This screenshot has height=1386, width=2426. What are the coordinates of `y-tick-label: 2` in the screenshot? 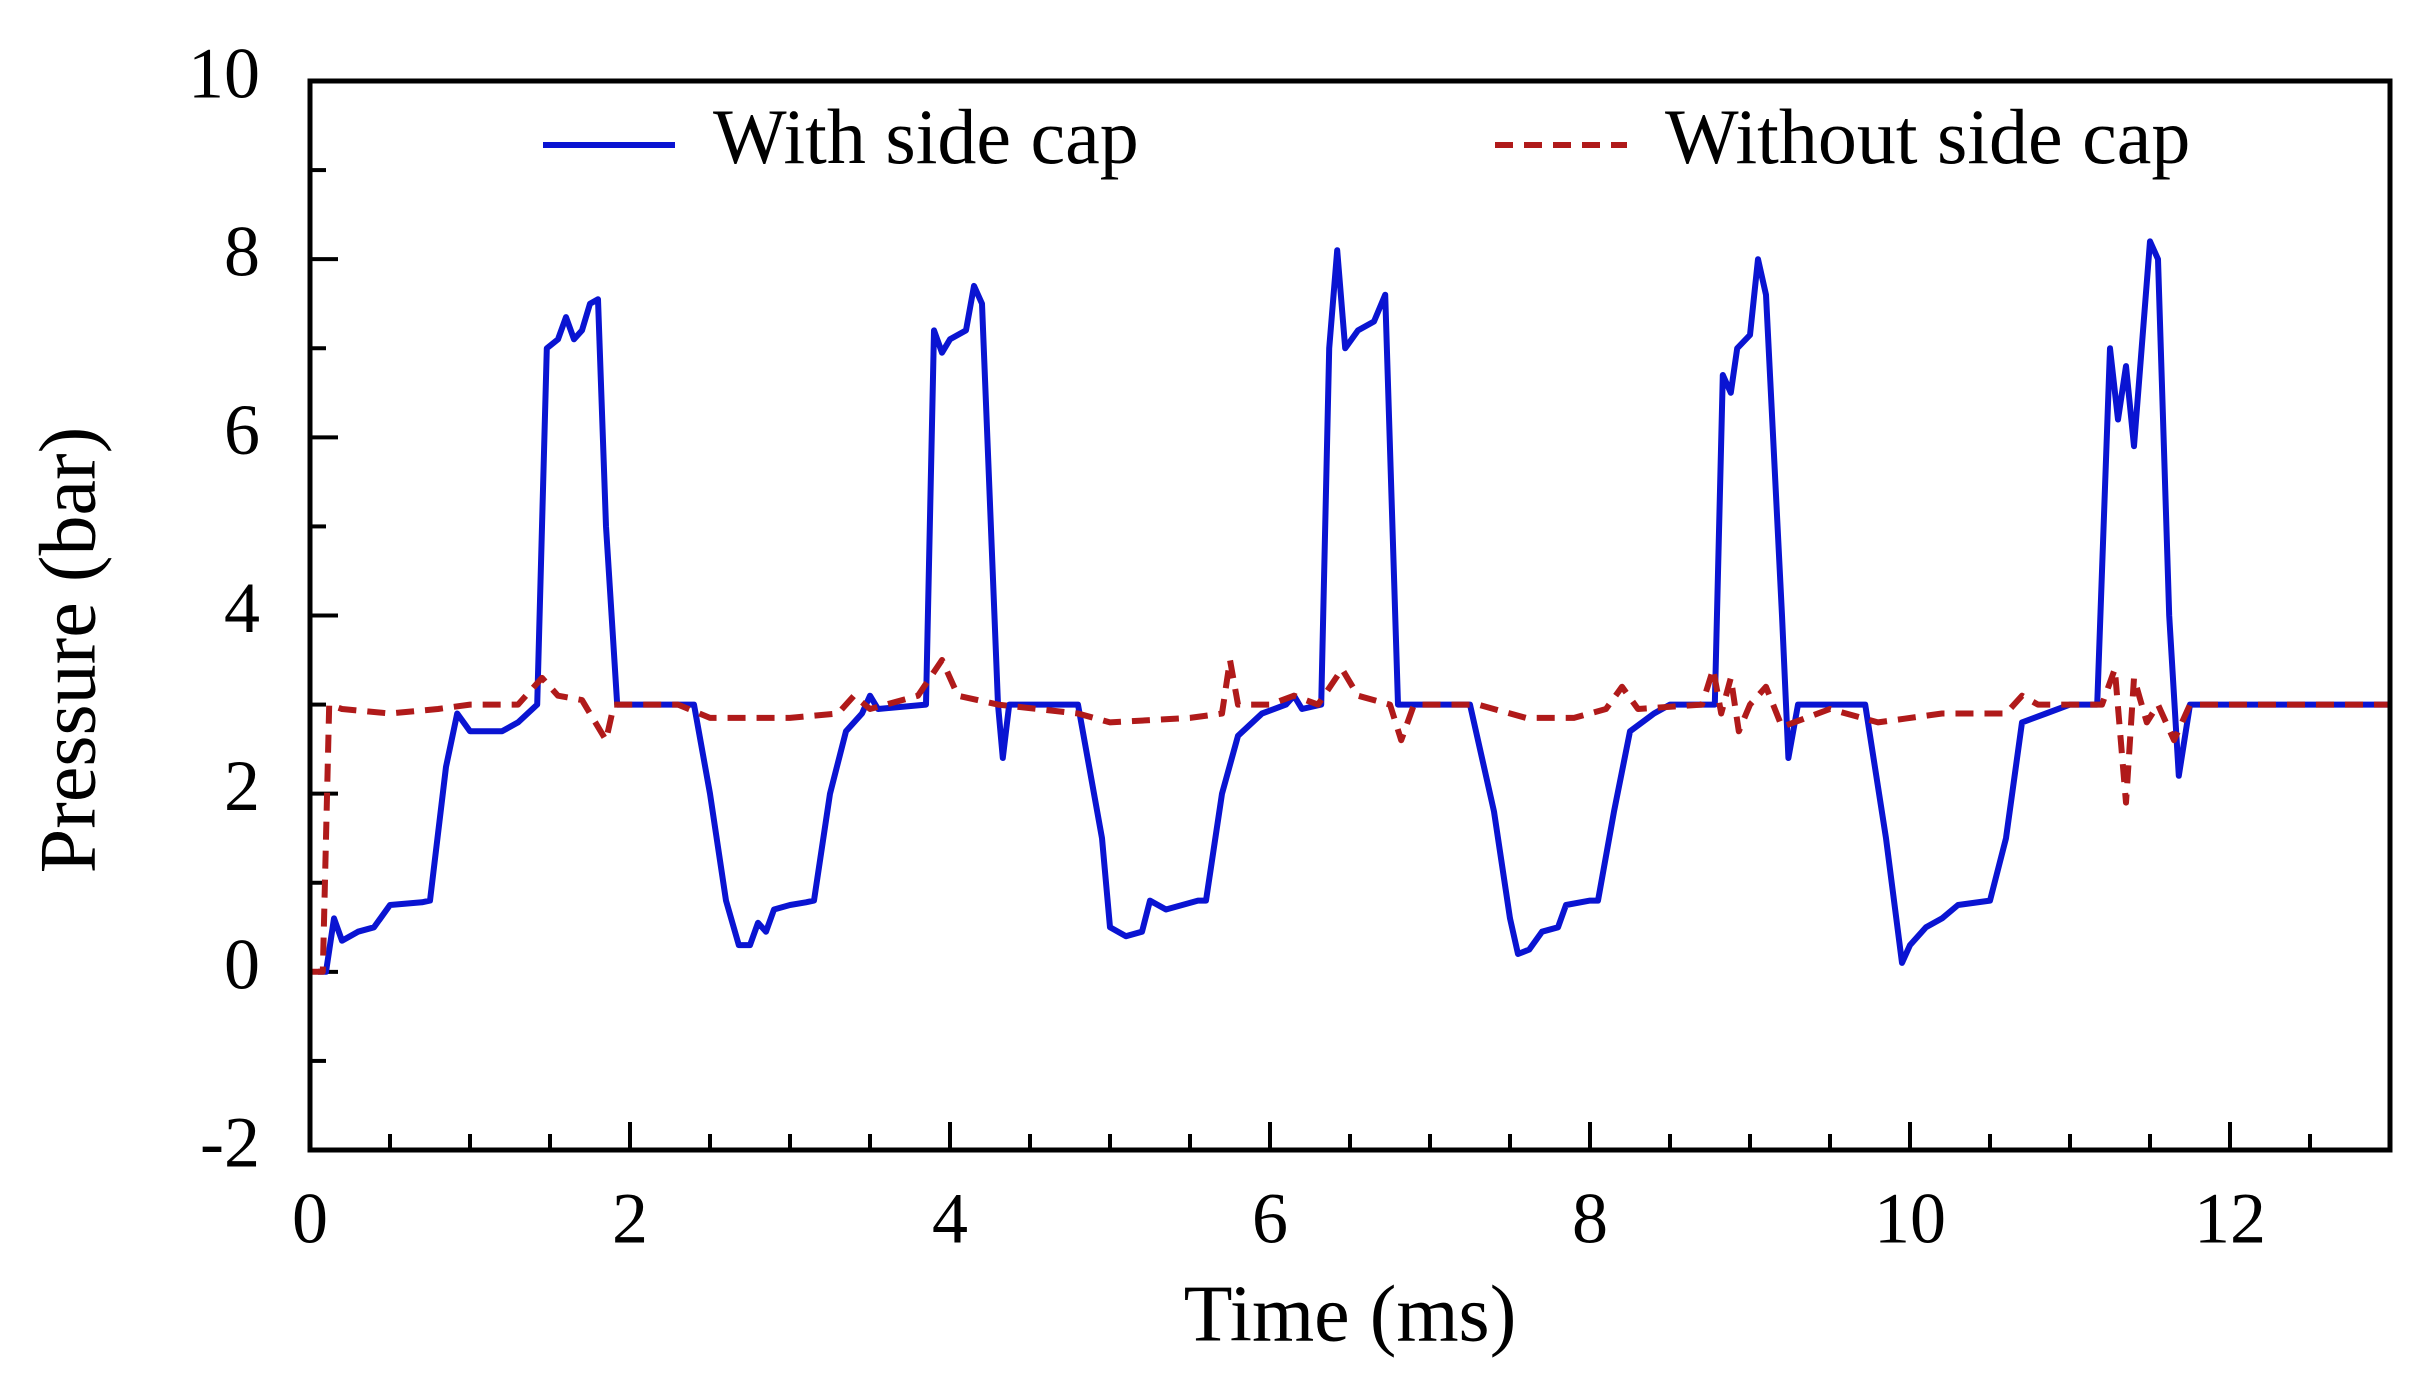 It's located at (242, 786).